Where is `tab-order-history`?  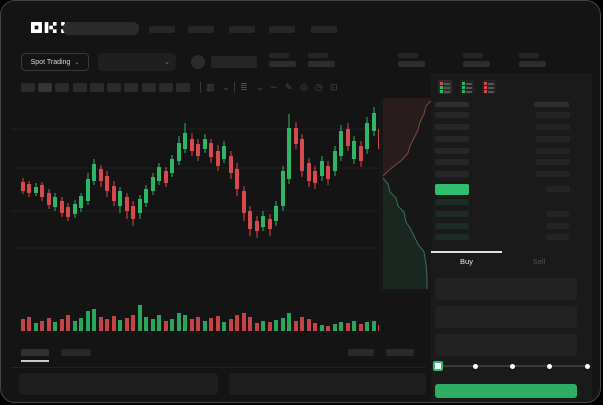
tab-order-history is located at coordinates (76, 352).